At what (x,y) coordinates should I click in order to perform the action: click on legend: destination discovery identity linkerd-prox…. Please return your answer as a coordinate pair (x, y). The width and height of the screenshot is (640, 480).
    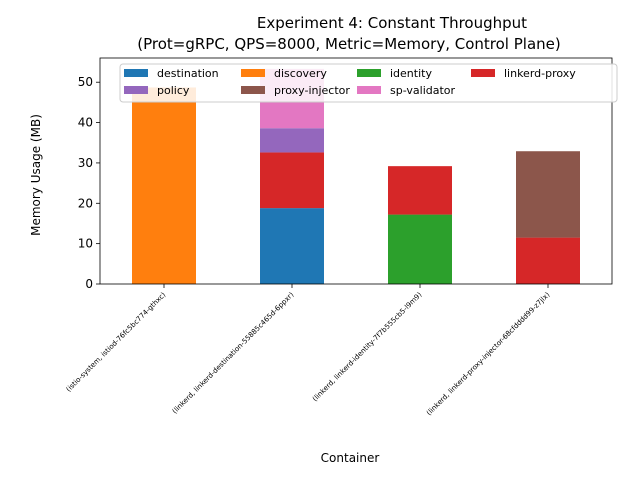
    Looking at the image, I should click on (368, 83).